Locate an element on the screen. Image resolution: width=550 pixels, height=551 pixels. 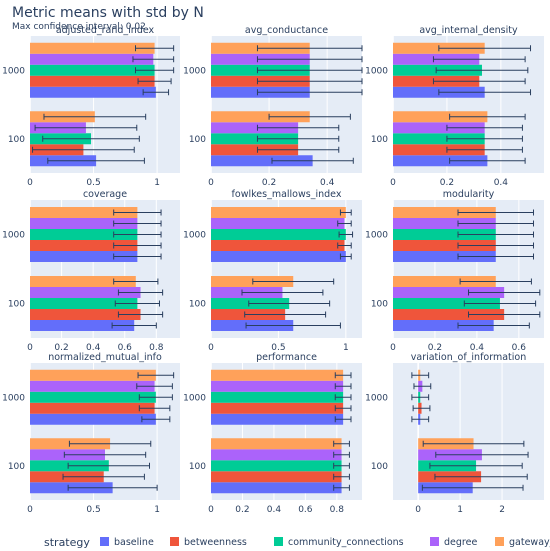
legend-entry-baseline: baseline is located at coordinates (134, 542).